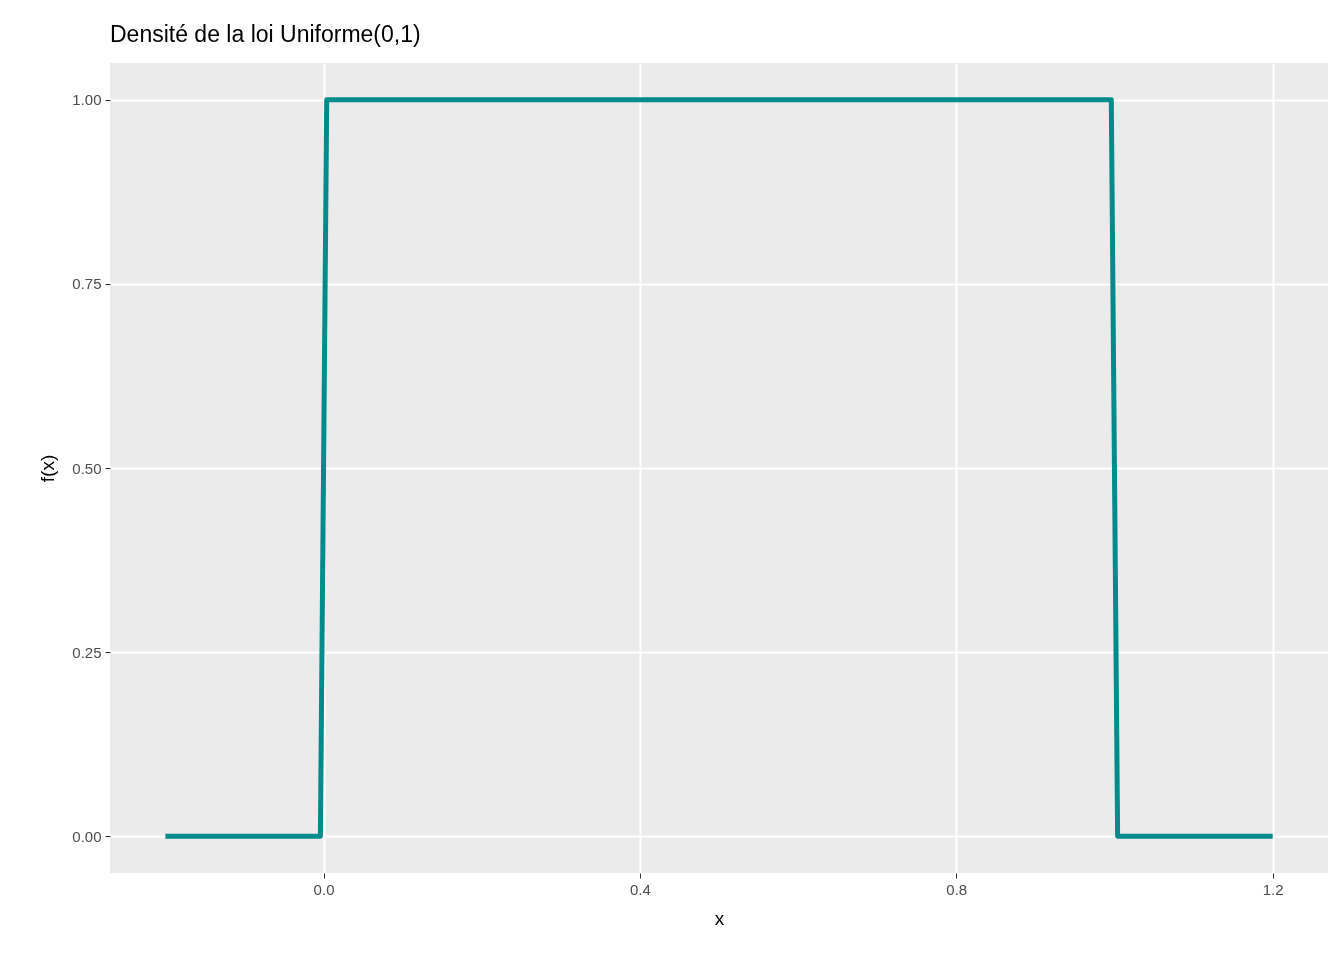 This screenshot has width=1344, height=960. What do you see at coordinates (1273, 889) in the screenshot?
I see `x-tick-label: 1.2` at bounding box center [1273, 889].